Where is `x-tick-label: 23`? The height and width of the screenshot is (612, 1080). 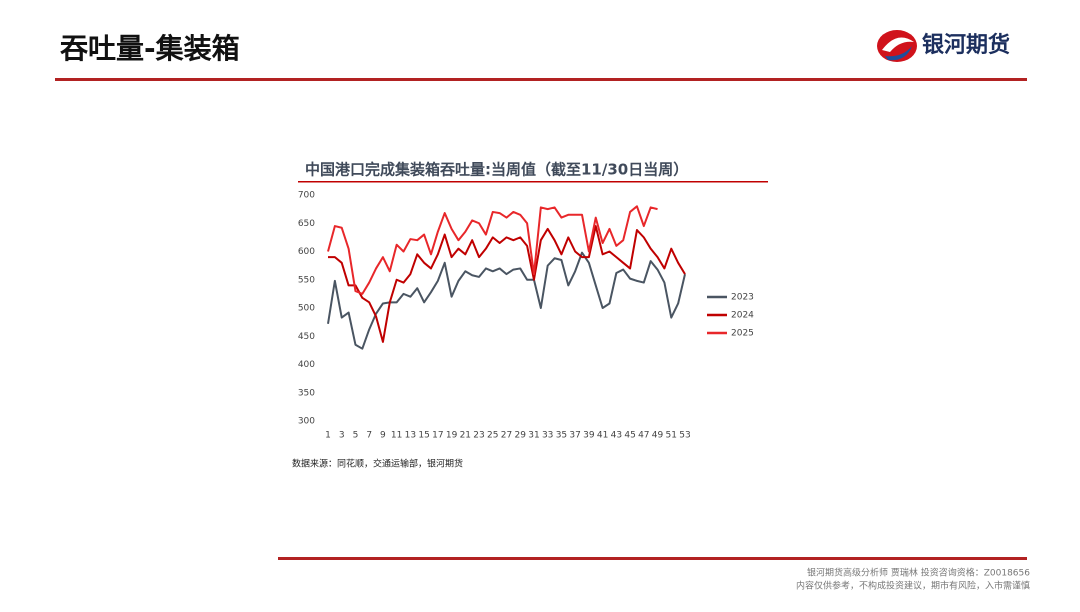
x-tick-label: 23 is located at coordinates (478, 436).